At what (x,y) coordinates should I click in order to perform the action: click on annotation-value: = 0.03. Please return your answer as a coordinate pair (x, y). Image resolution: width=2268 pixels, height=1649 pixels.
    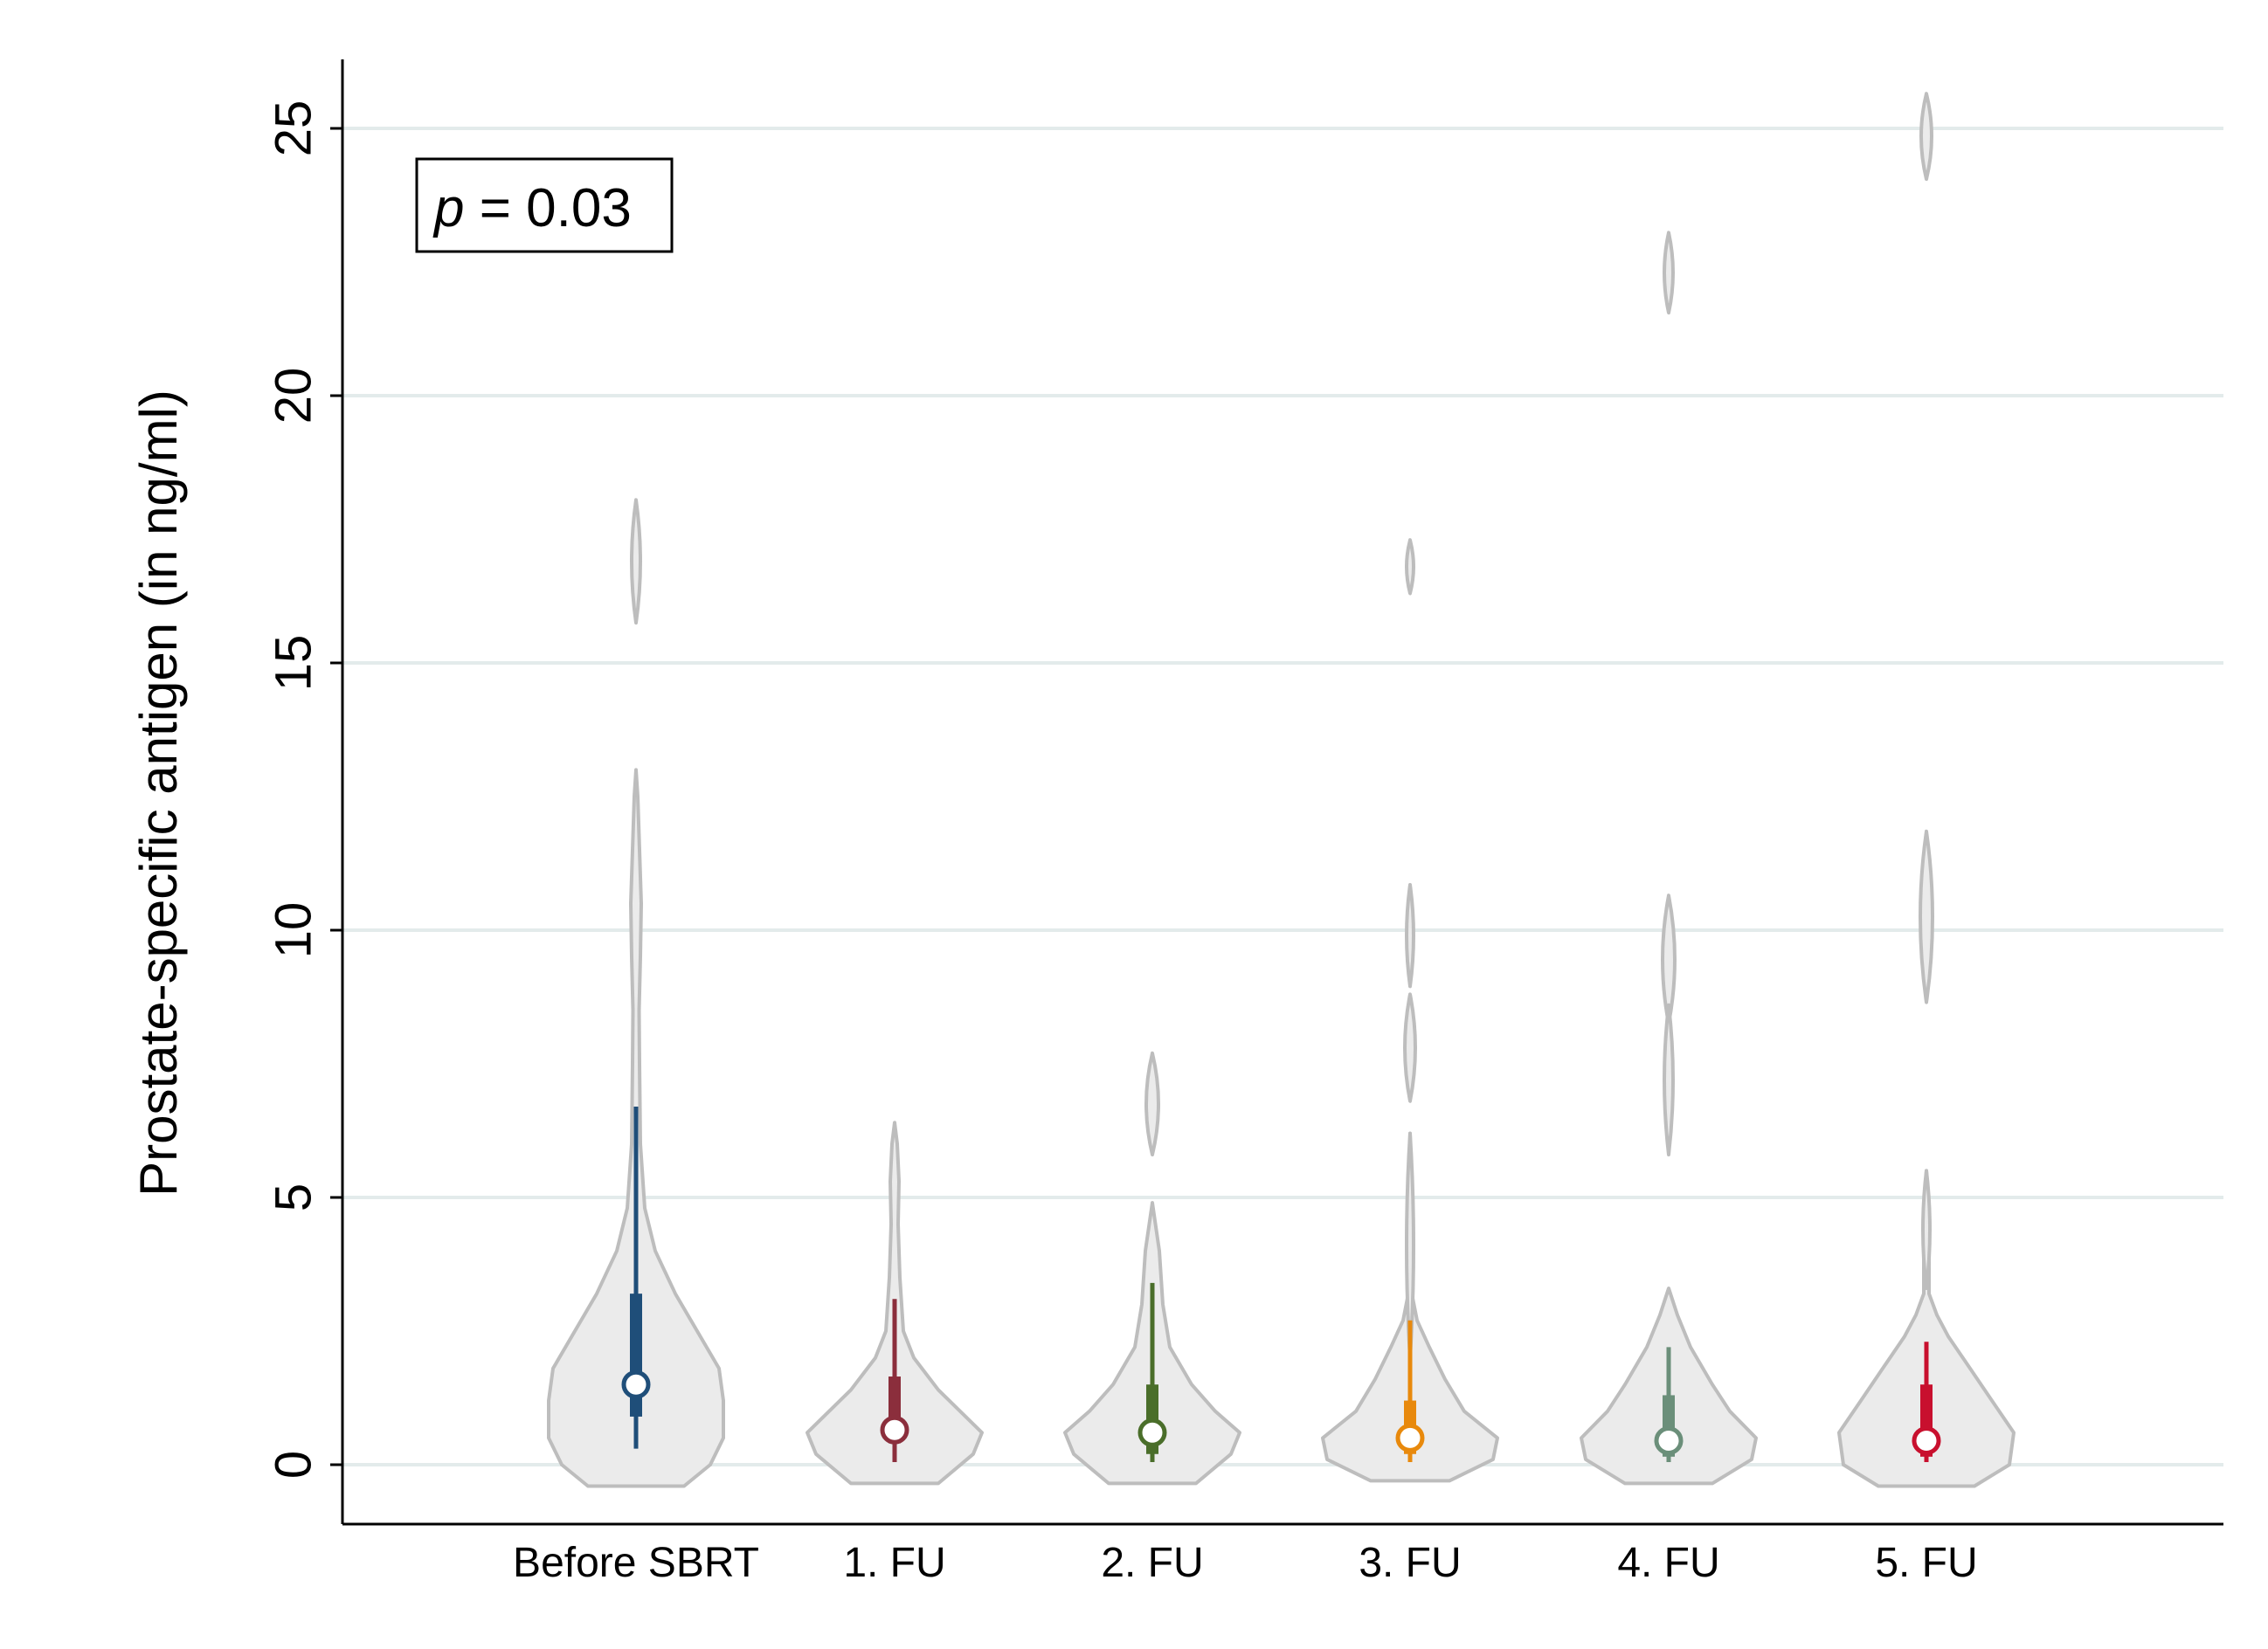
    Looking at the image, I should click on (548, 208).